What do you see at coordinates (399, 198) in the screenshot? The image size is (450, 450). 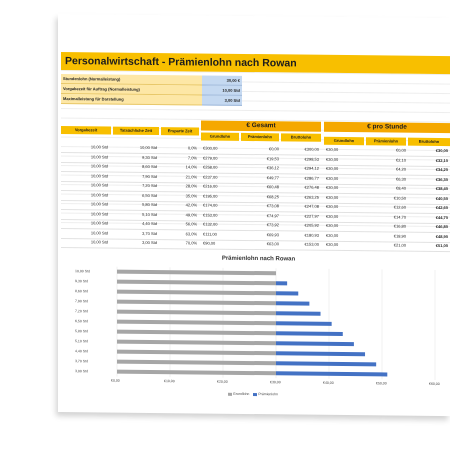 I see `table-cell: €10,50` at bounding box center [399, 198].